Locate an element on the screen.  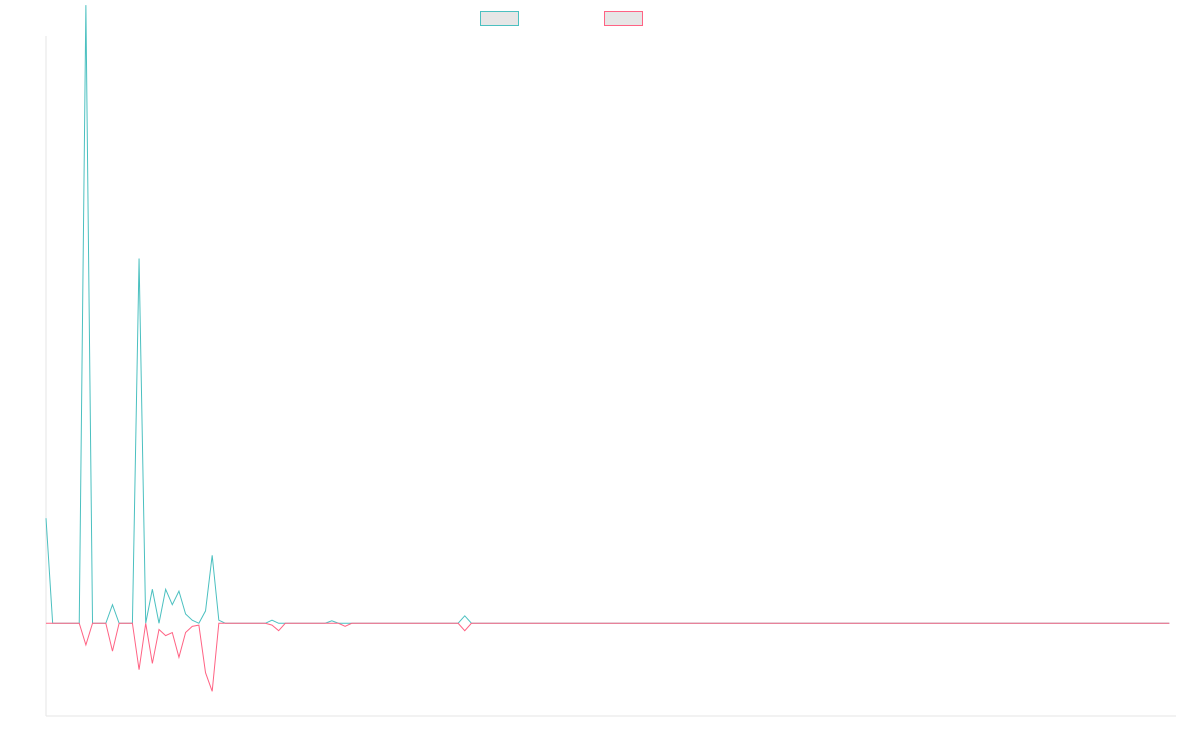
legend is located at coordinates (600, 18).